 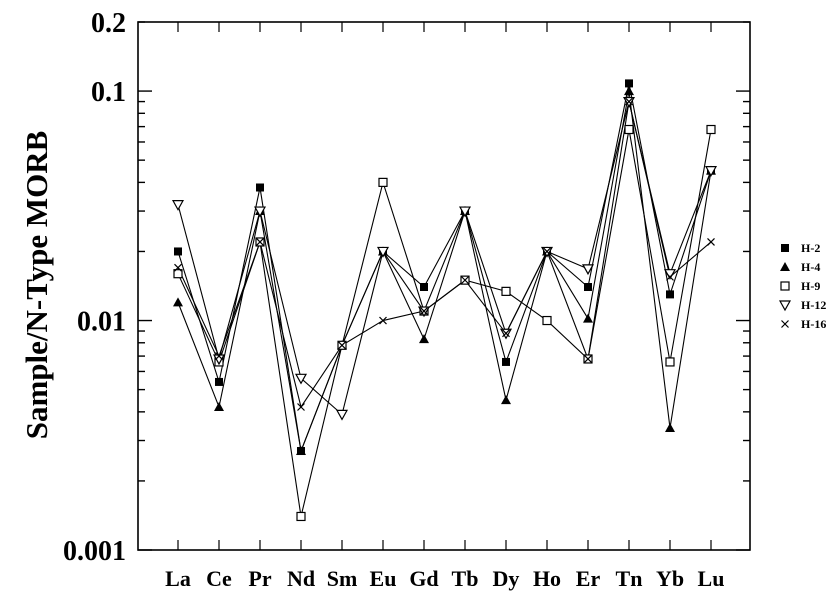 I want to click on x-tick-label: Ce, so click(x=219, y=578).